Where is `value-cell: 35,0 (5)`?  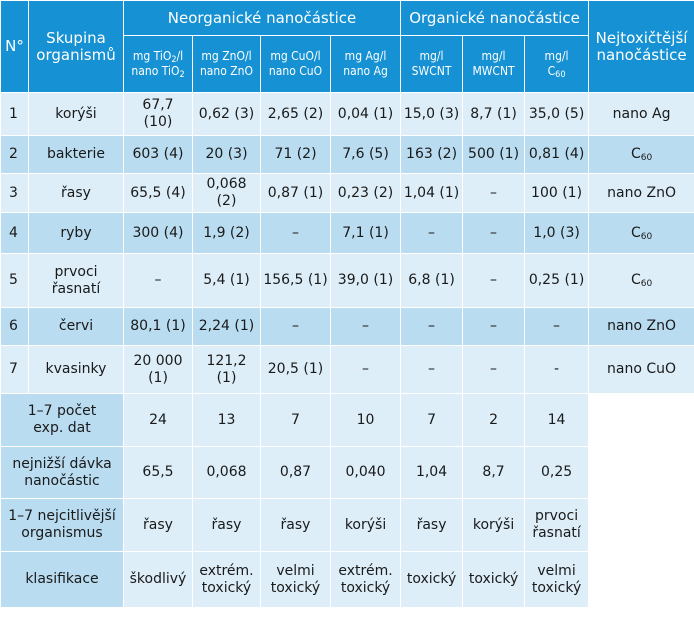
value-cell: 35,0 (5) is located at coordinates (557, 114).